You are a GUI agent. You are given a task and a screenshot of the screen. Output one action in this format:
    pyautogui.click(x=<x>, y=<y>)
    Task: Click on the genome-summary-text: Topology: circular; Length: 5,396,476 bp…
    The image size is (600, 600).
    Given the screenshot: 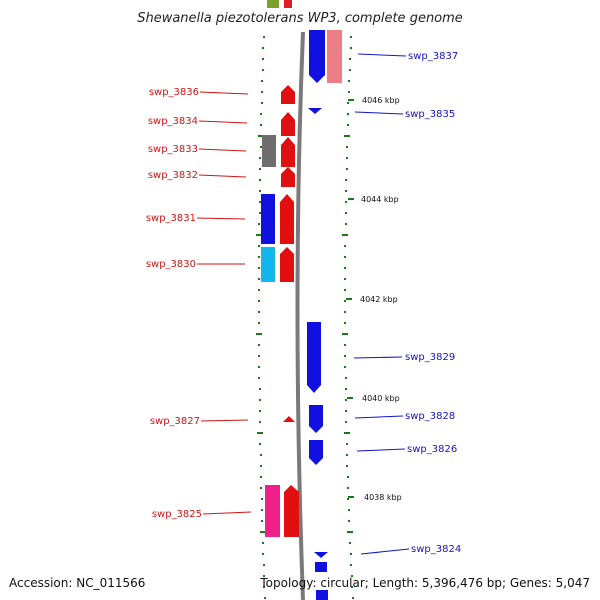 What is the action you would take?
    pyautogui.click(x=424, y=583)
    